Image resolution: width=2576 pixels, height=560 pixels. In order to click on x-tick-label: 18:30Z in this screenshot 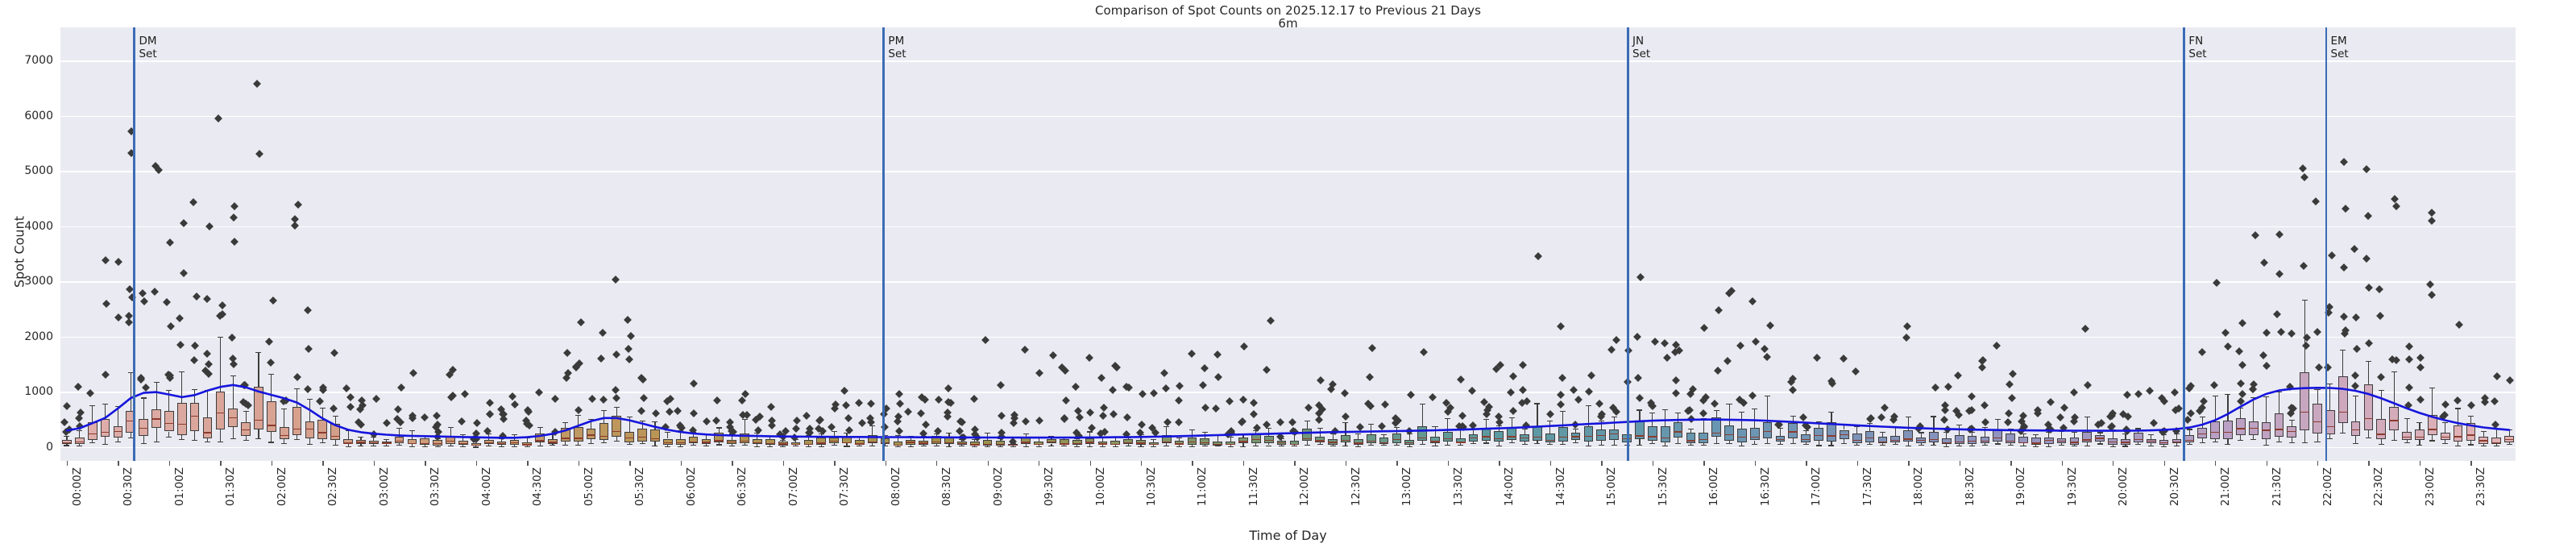, I will do `click(1970, 487)`.